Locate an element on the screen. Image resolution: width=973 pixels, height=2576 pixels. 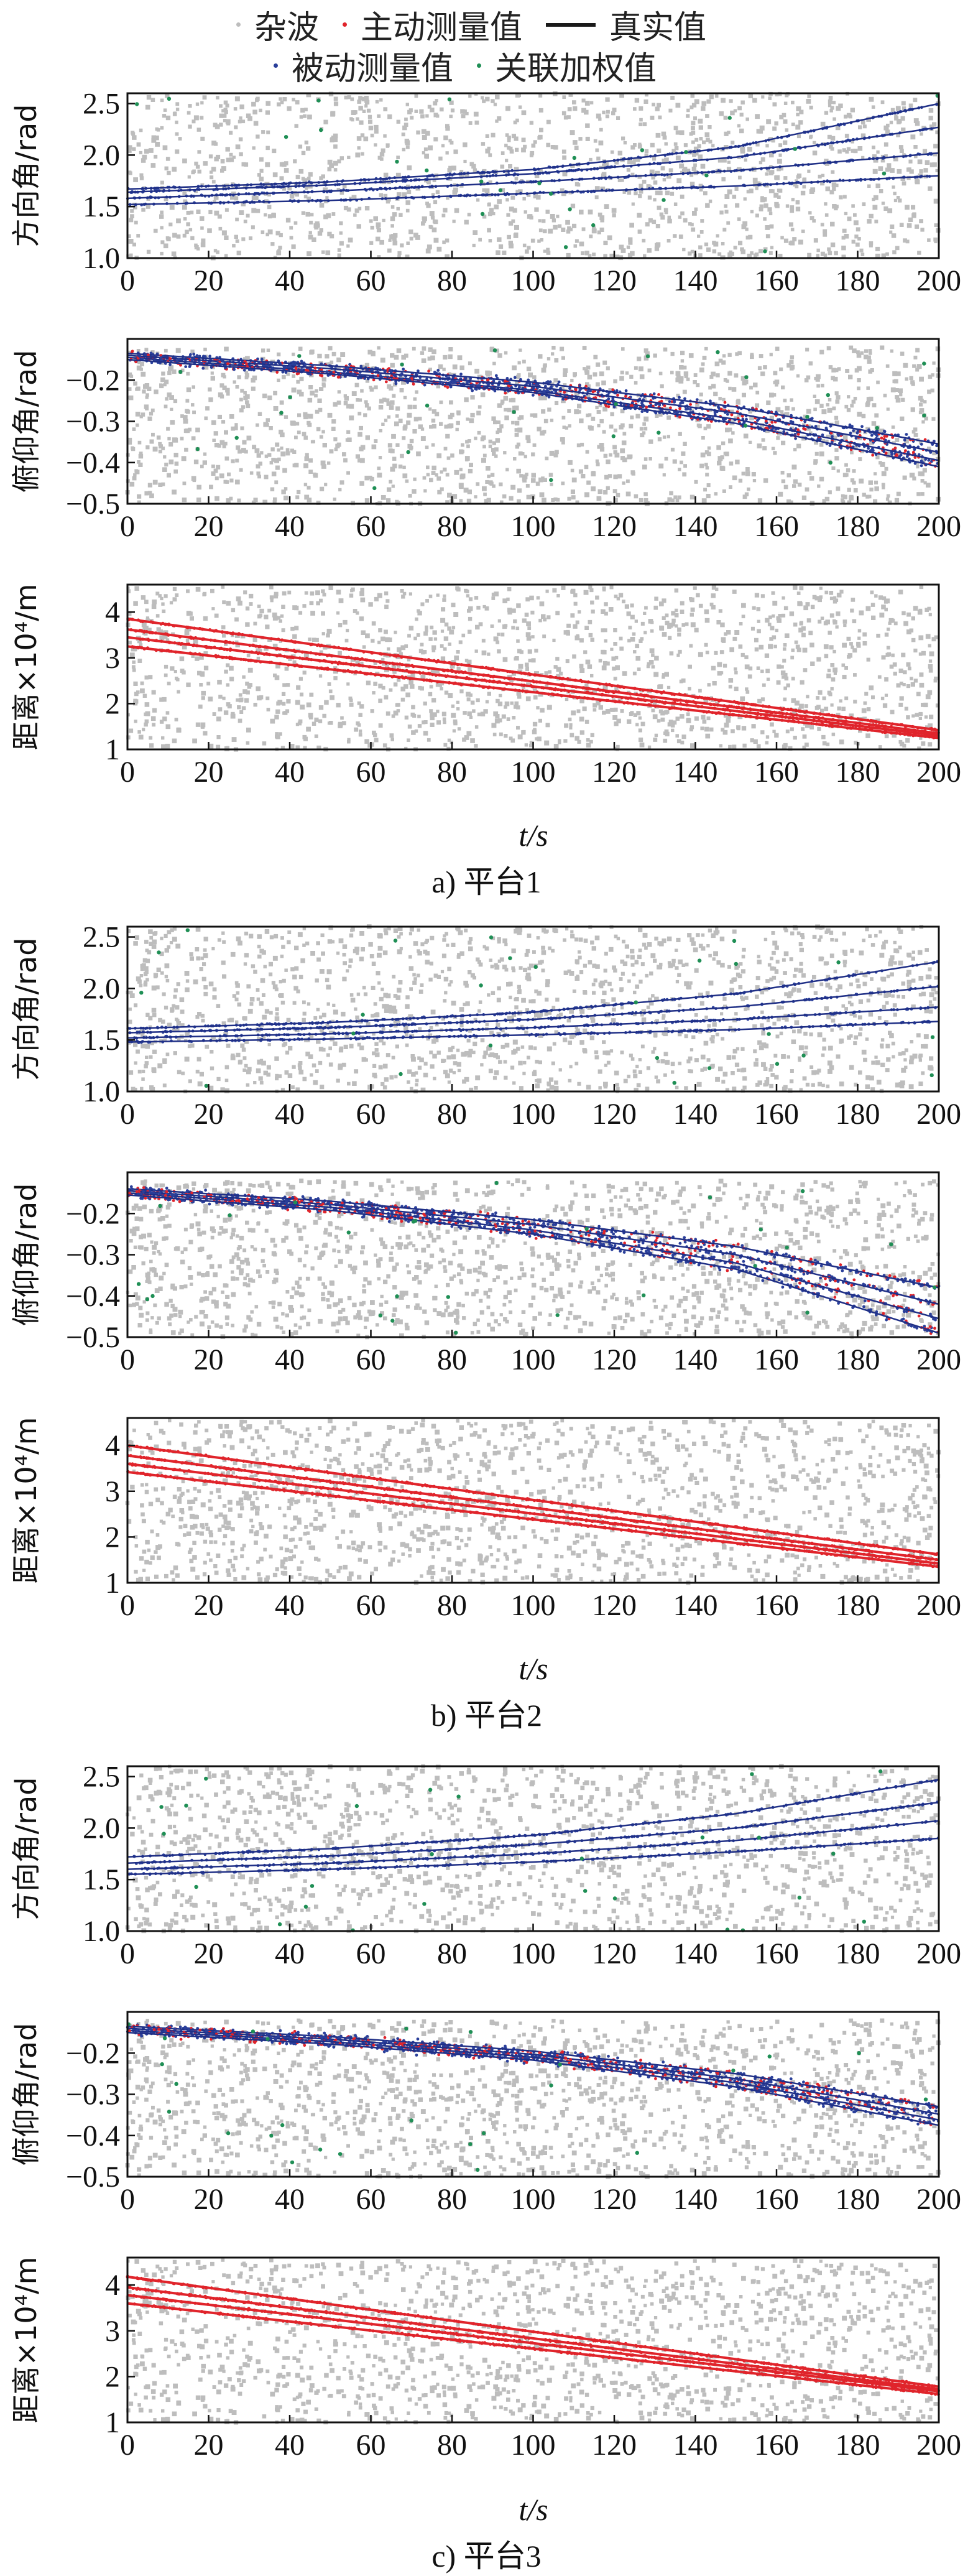
x-tick-label: 200 is located at coordinates (939, 281).